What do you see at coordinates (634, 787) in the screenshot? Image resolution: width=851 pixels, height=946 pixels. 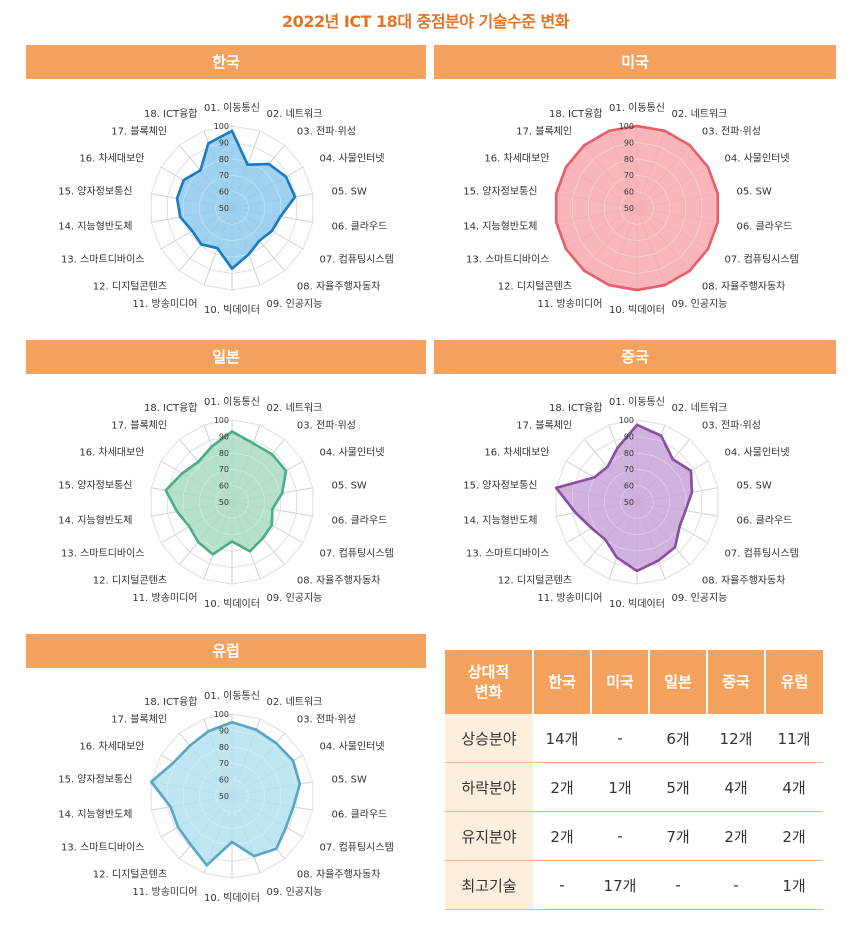 I see `table-row: 하락분야 2개 1개 5개 4개 4개` at bounding box center [634, 787].